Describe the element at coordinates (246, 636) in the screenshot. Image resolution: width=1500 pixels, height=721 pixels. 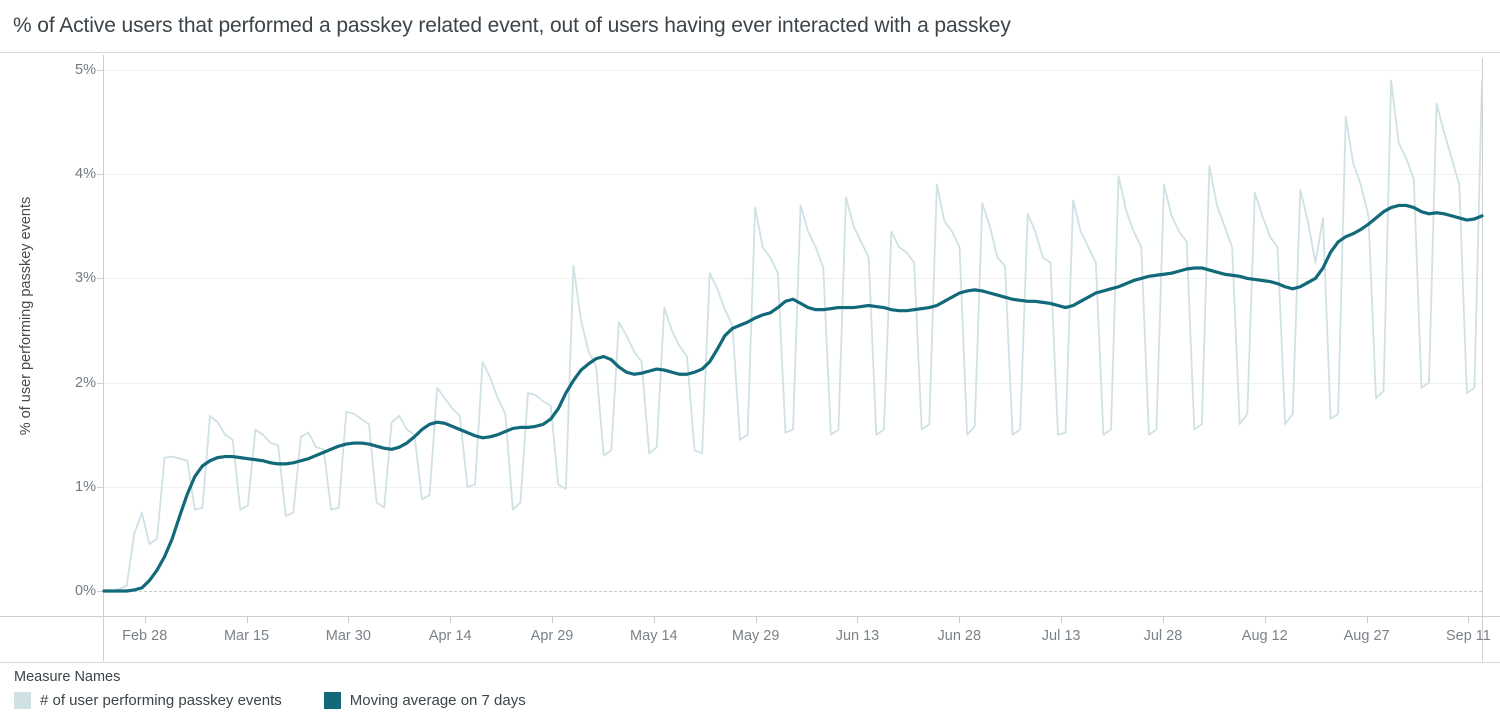
I see `x-tick-label: Mar 15` at that location.